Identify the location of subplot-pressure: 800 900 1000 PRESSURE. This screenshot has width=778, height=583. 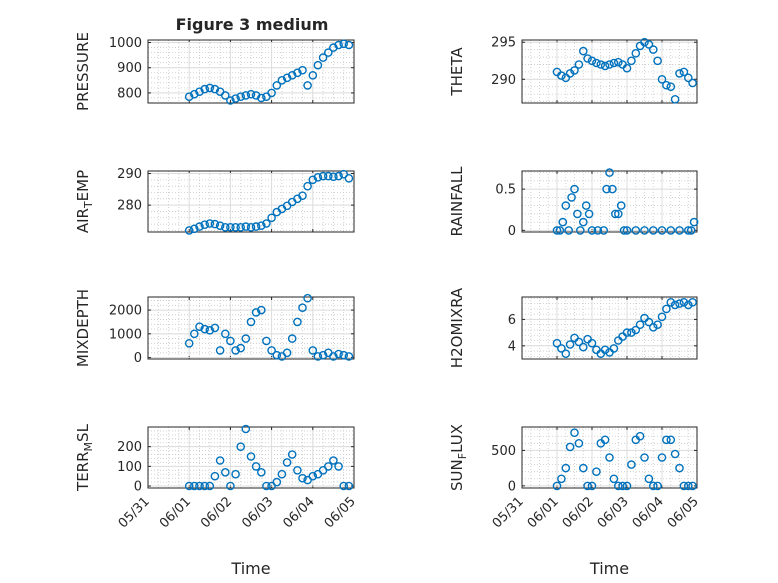
(214, 71).